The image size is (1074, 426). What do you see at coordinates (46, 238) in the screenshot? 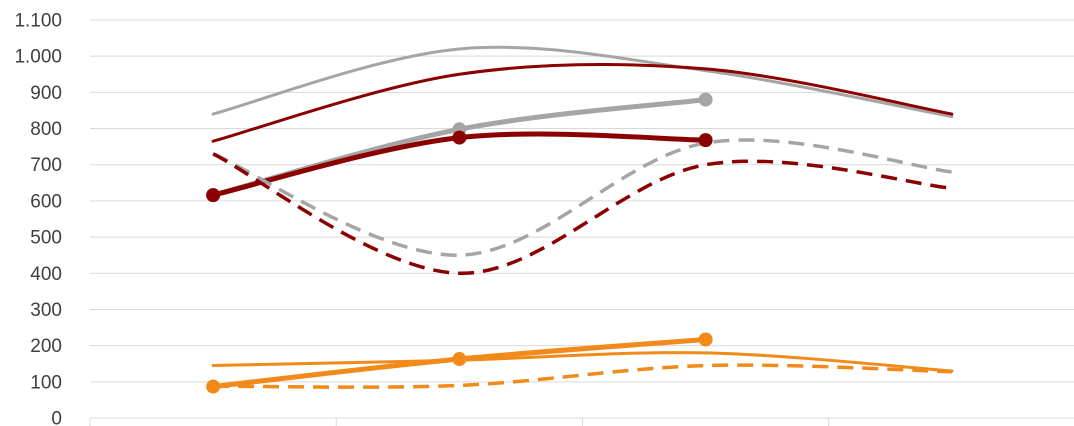
I see `y-tick-label-500: 500` at bounding box center [46, 238].